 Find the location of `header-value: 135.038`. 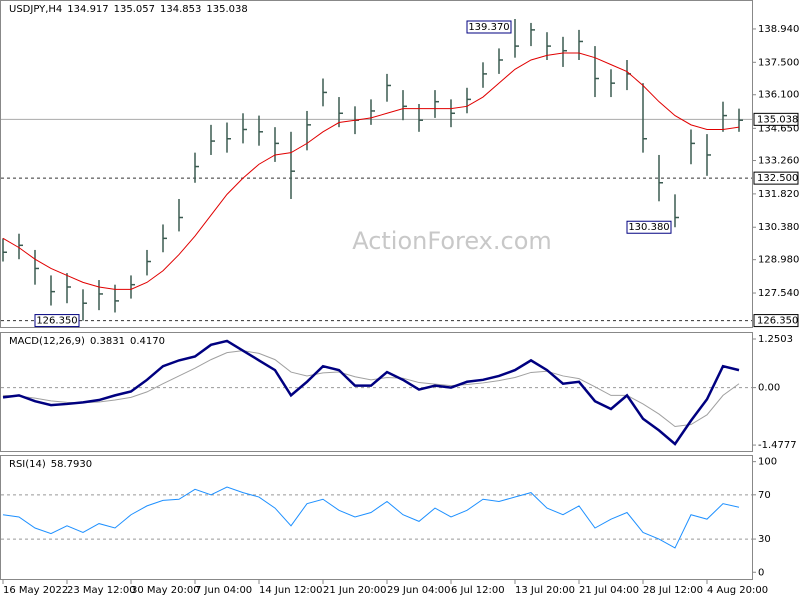

header-value: 135.038 is located at coordinates (226, 9).